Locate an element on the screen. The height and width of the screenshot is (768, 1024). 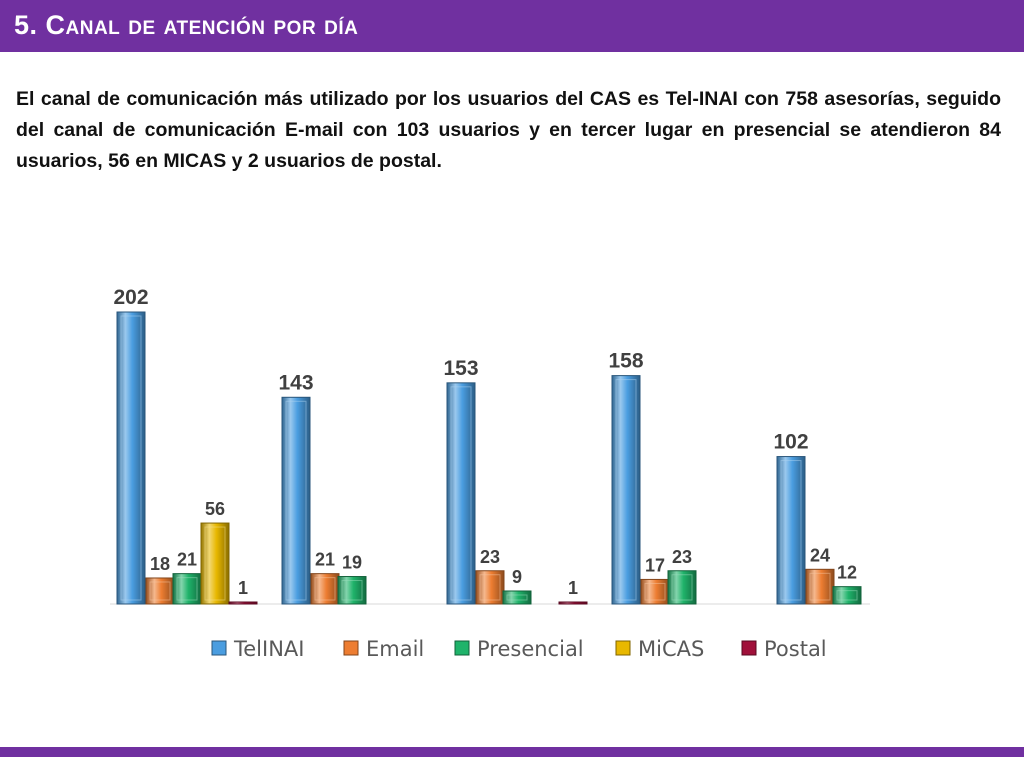
data-label-telinai-4: 158 is located at coordinates (625, 361).